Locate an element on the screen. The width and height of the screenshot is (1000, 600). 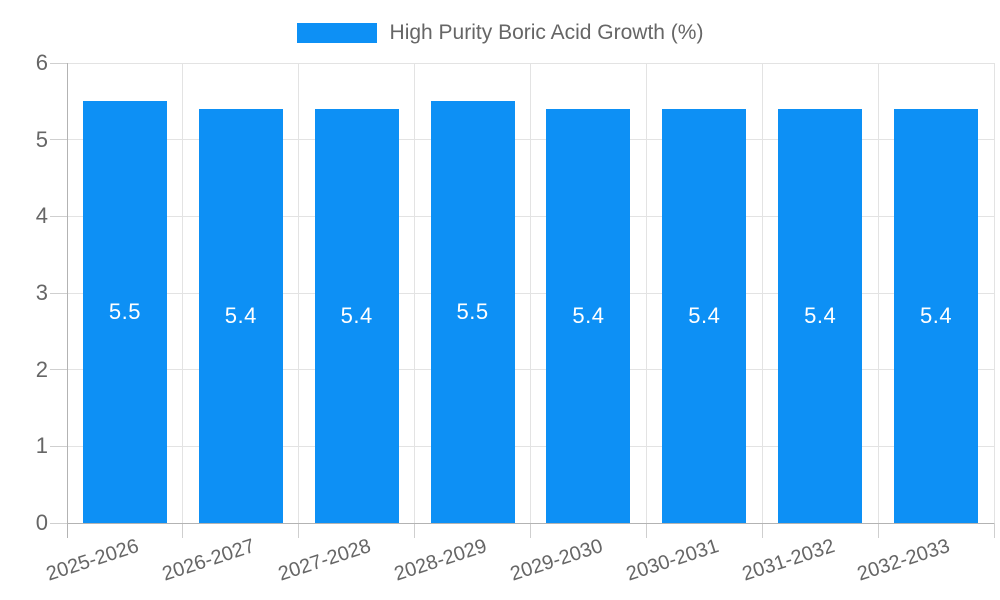
y-tick-label: 3 is located at coordinates (41, 292).